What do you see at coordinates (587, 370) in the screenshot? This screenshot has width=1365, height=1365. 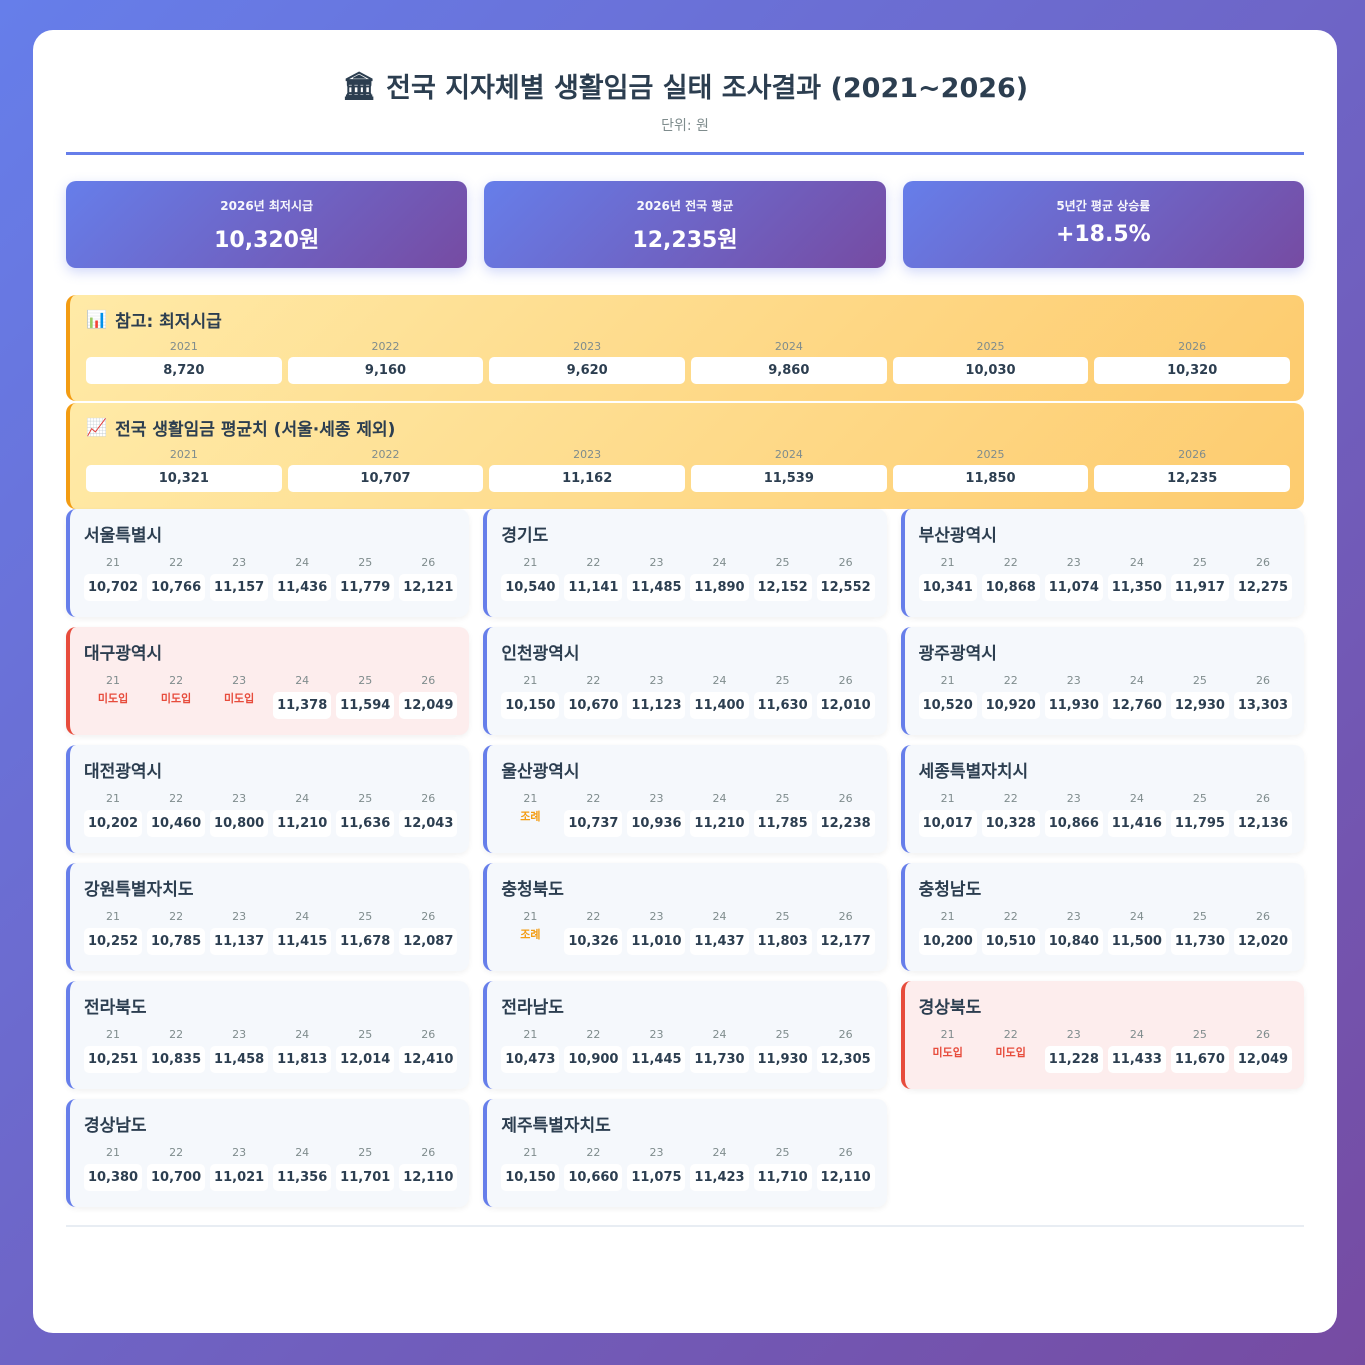 I see `value-box: 9,620` at bounding box center [587, 370].